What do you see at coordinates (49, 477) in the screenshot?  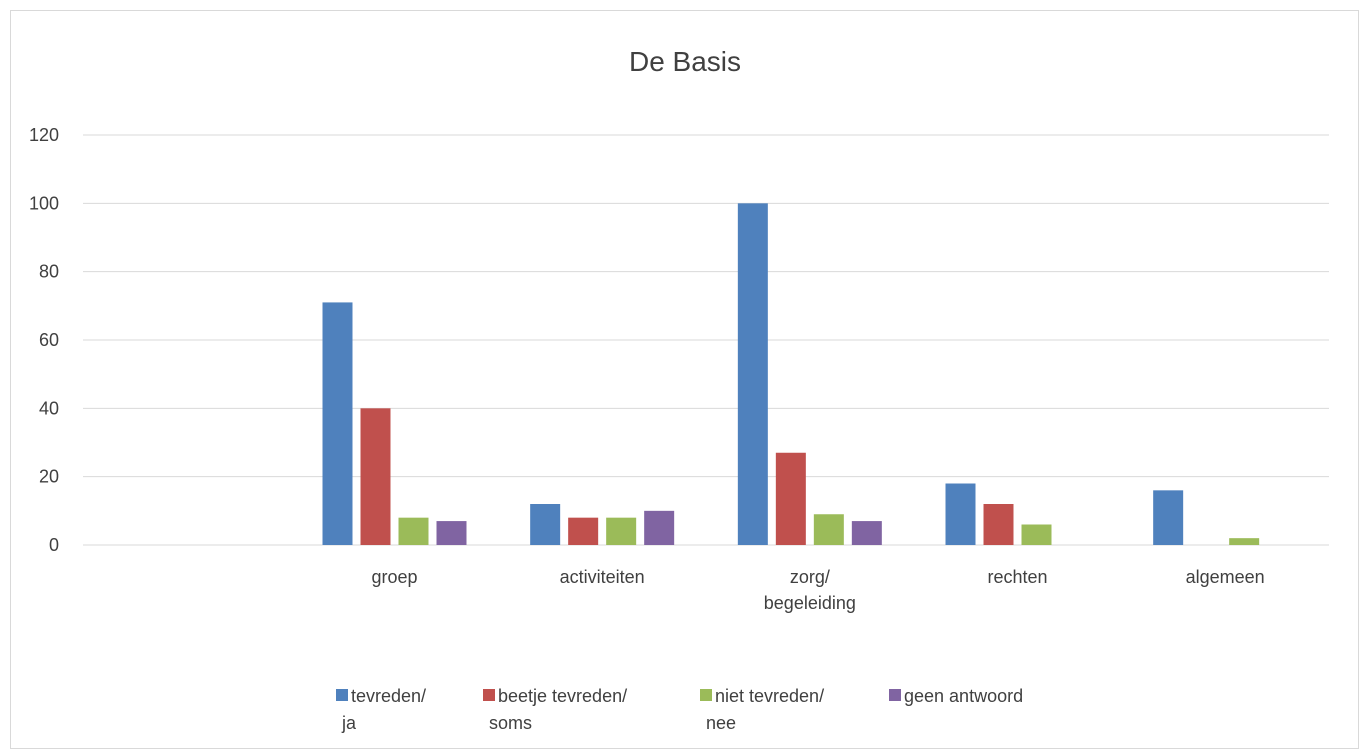 I see `y-tick-label: 20` at bounding box center [49, 477].